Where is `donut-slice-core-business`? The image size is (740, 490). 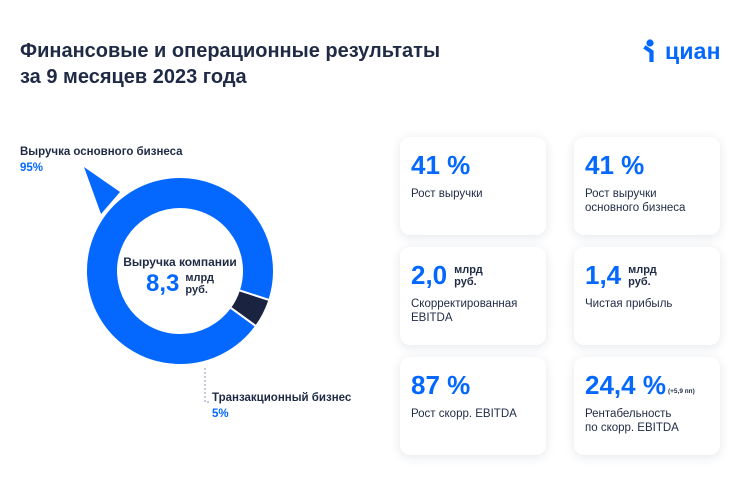 donut-slice-core-business is located at coordinates (180, 271).